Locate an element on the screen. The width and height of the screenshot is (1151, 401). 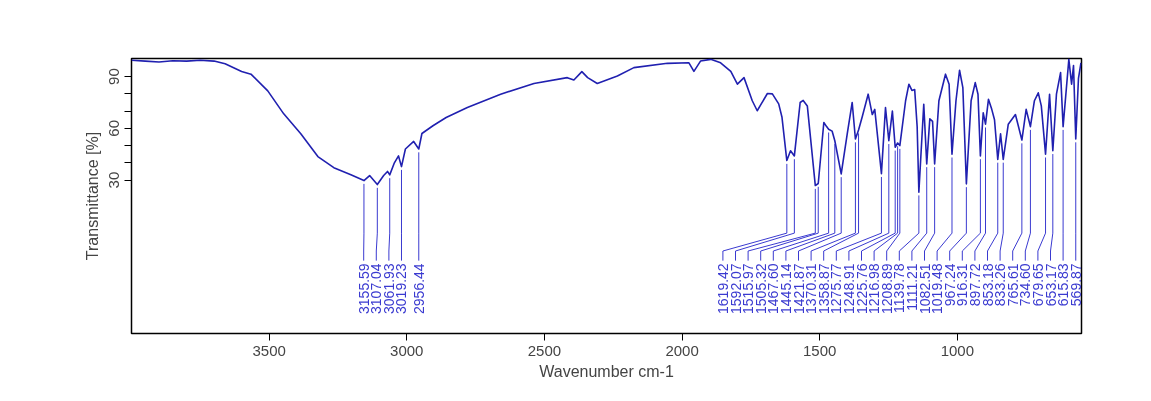
annotation: 2956.44 is located at coordinates (418, 288).